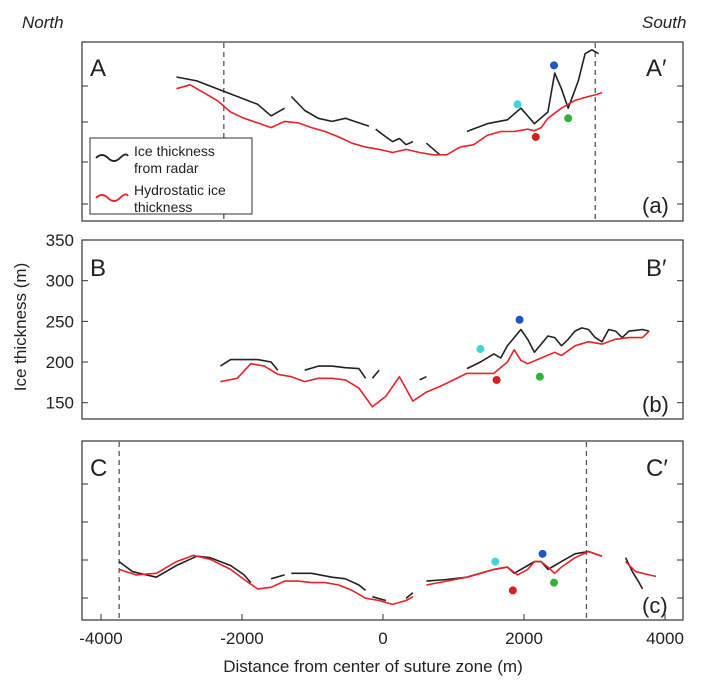 The image size is (710, 684). I want to click on x-tick-labels: -4000 -2000 0 2000 4000, so click(381, 638).